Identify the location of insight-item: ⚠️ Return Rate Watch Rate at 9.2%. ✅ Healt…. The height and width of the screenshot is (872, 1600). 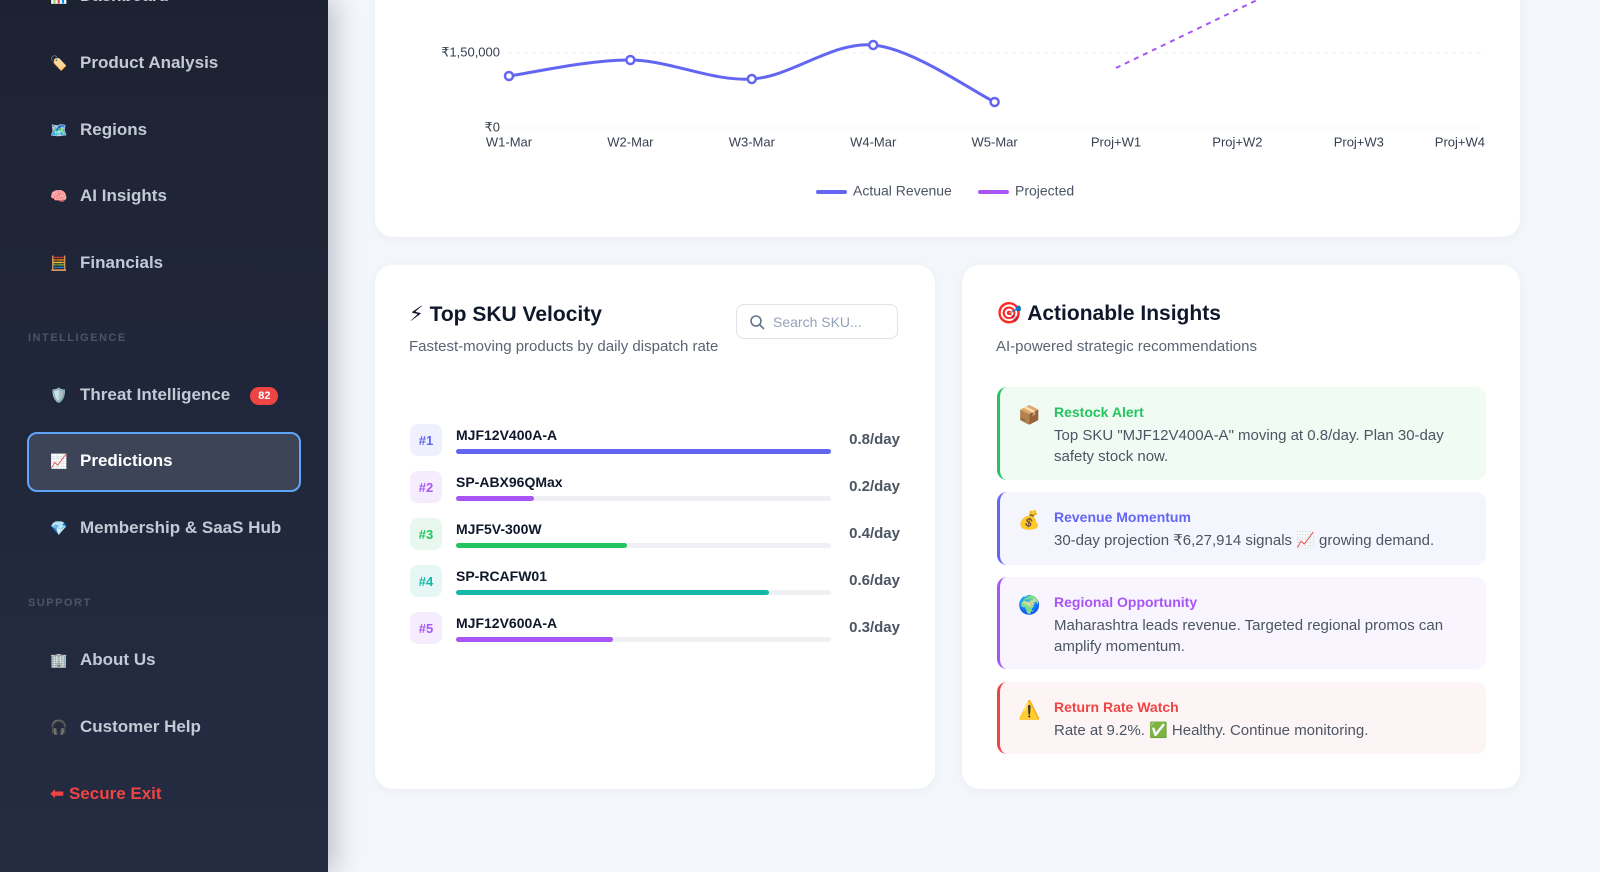
(1241, 718).